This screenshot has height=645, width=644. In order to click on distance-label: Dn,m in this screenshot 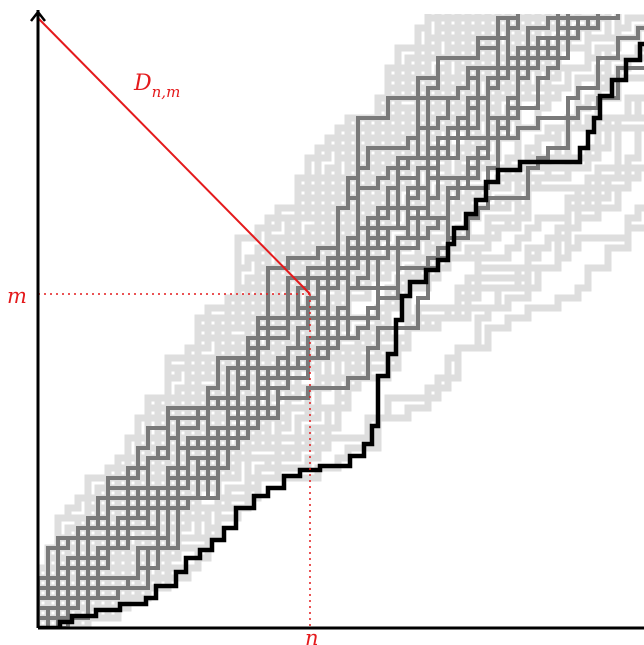, I will do `click(156, 86)`.